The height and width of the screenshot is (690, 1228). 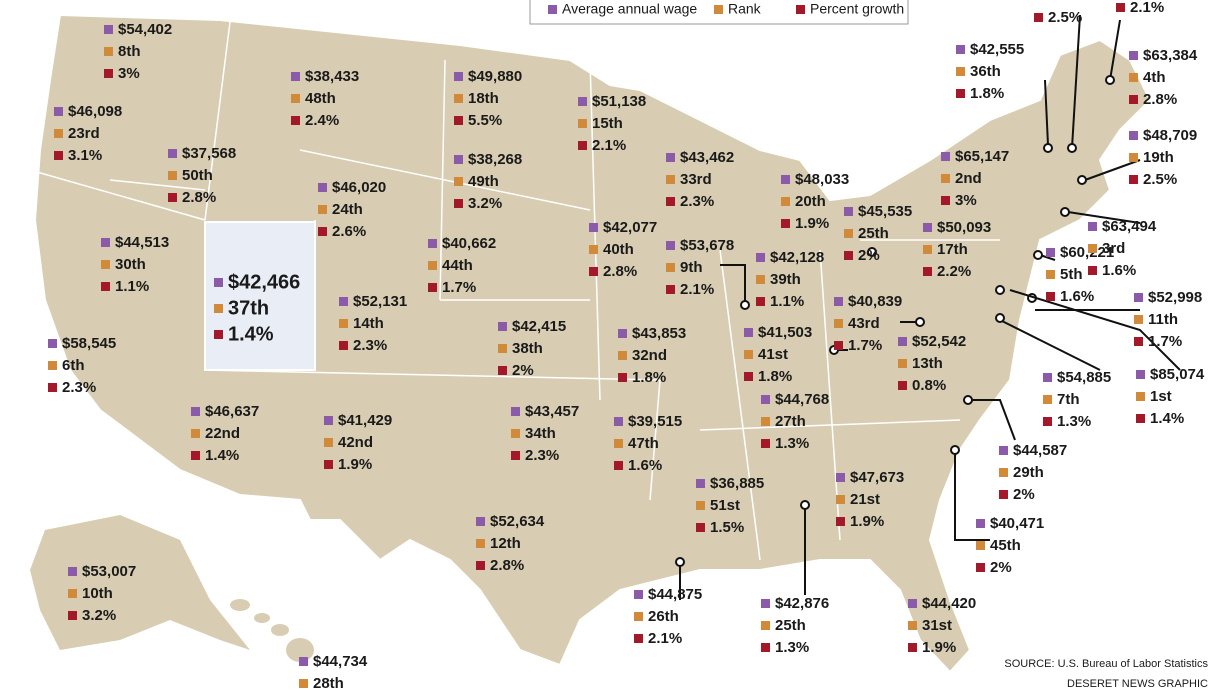 What do you see at coordinates (85, 155) in the screenshot?
I see `growth-text: 3.1%` at bounding box center [85, 155].